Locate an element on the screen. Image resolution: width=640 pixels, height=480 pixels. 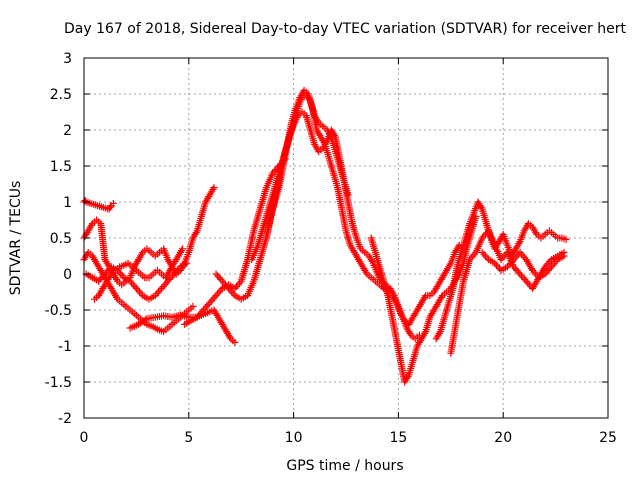
y-tick-label: 1.5 is located at coordinates (61, 167).